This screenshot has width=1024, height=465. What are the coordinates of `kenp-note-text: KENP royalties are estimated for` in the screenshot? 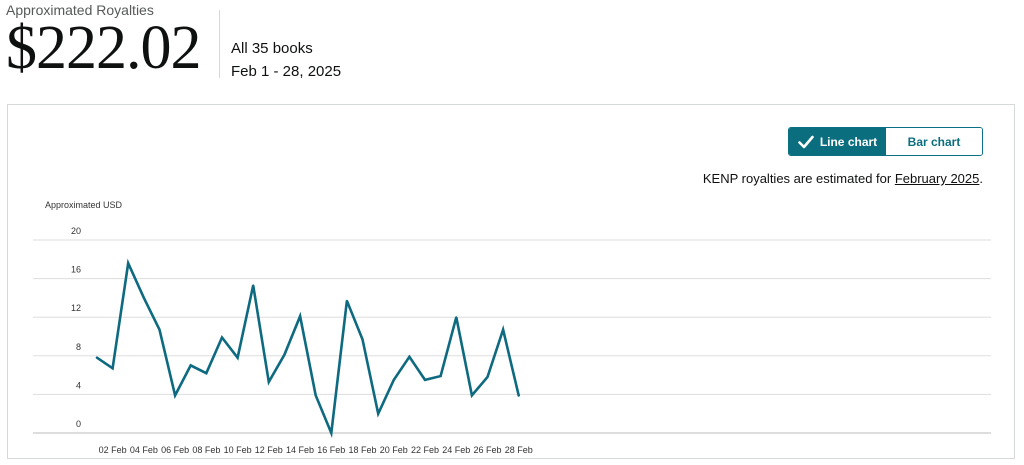 It's located at (798, 178).